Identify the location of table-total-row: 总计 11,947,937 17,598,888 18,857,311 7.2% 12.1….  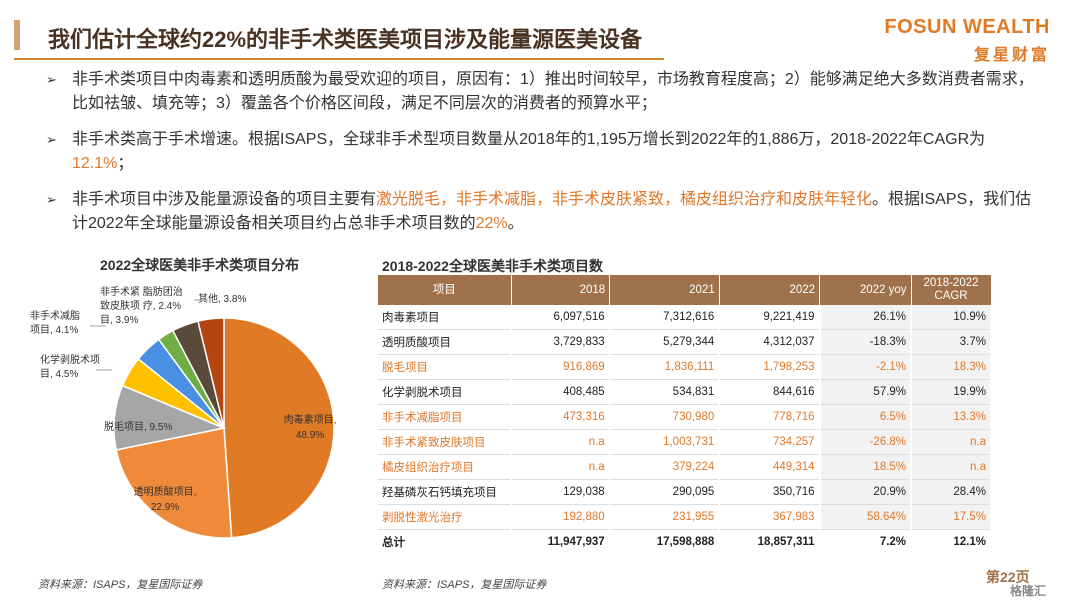
(685, 541).